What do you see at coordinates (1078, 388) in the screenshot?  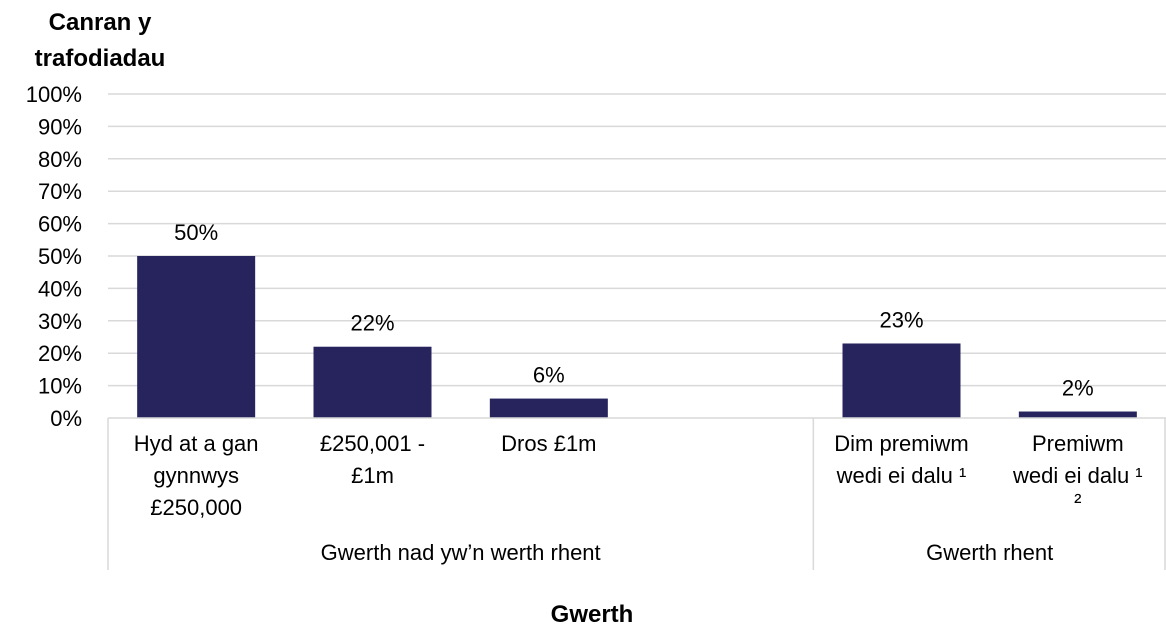 I see `data-label: 2%` at bounding box center [1078, 388].